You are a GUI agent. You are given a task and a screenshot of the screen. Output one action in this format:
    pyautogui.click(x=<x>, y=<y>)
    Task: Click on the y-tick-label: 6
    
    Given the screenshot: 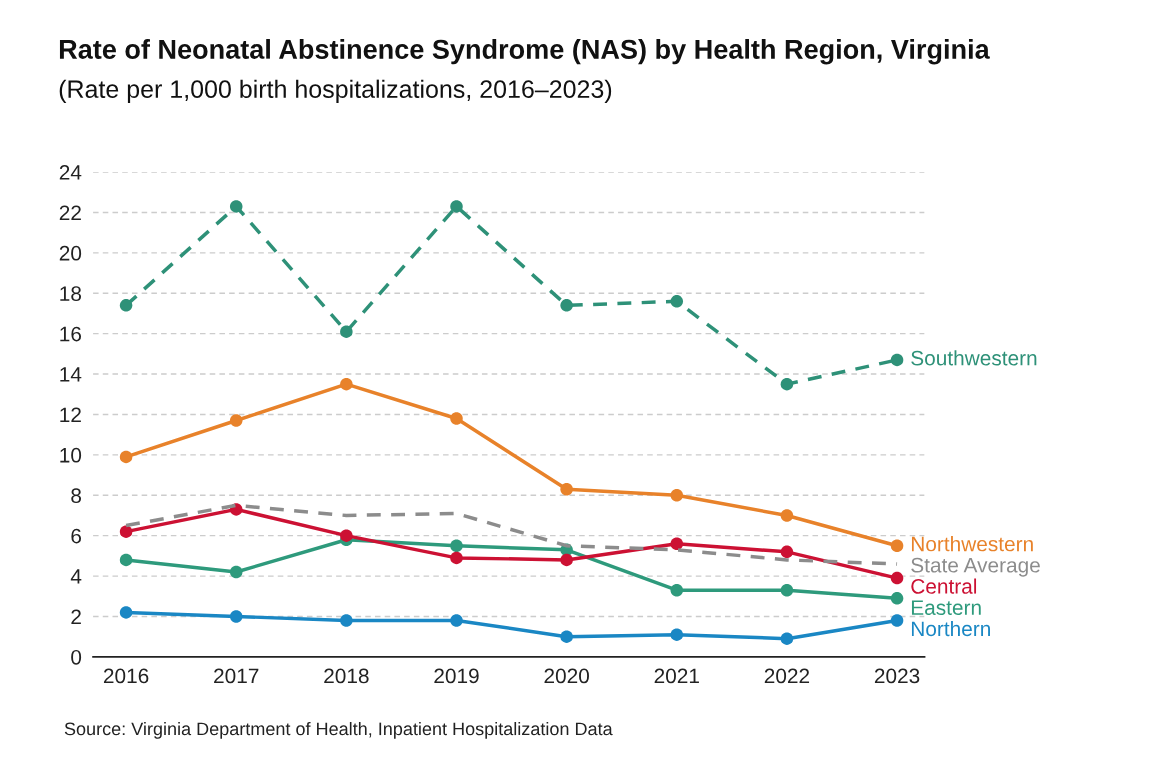 What is the action you would take?
    pyautogui.click(x=76, y=536)
    